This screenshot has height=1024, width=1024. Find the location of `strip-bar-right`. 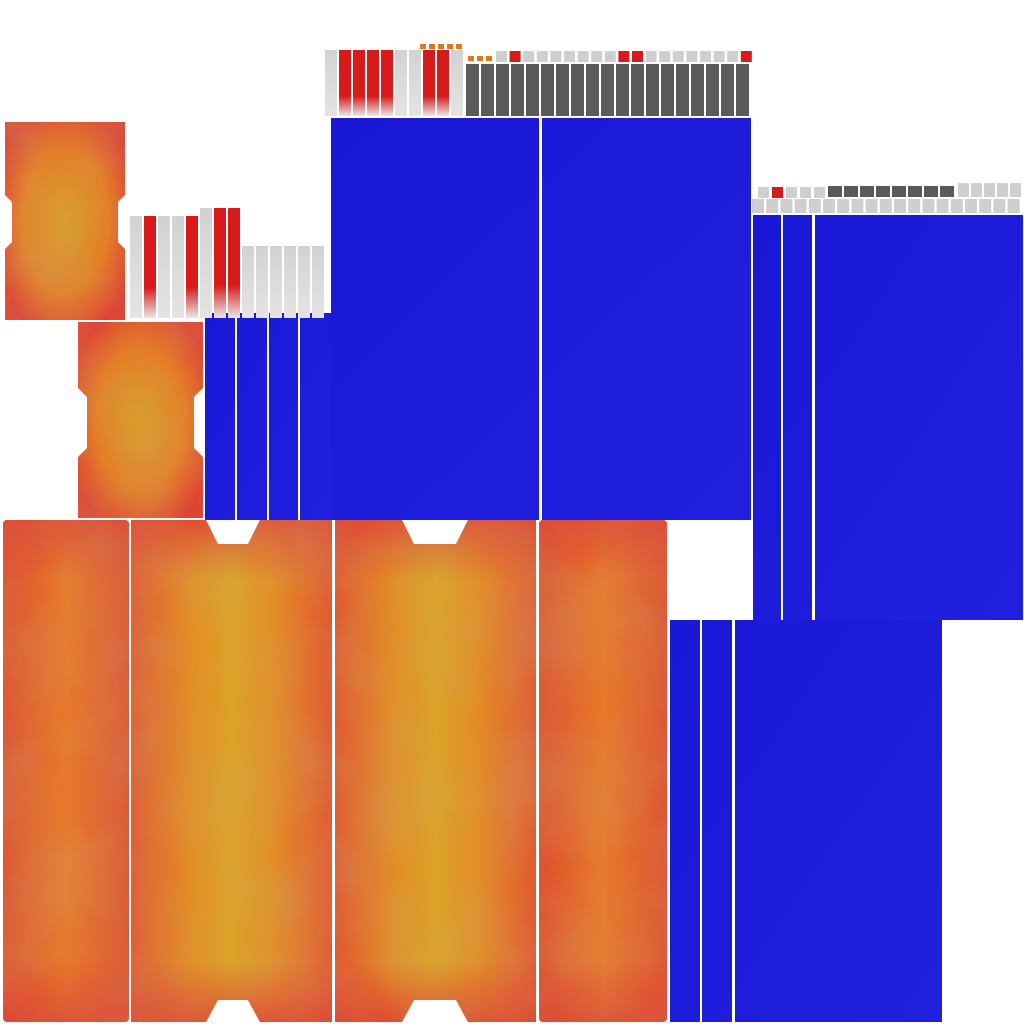

strip-bar-right is located at coordinates (886, 198).